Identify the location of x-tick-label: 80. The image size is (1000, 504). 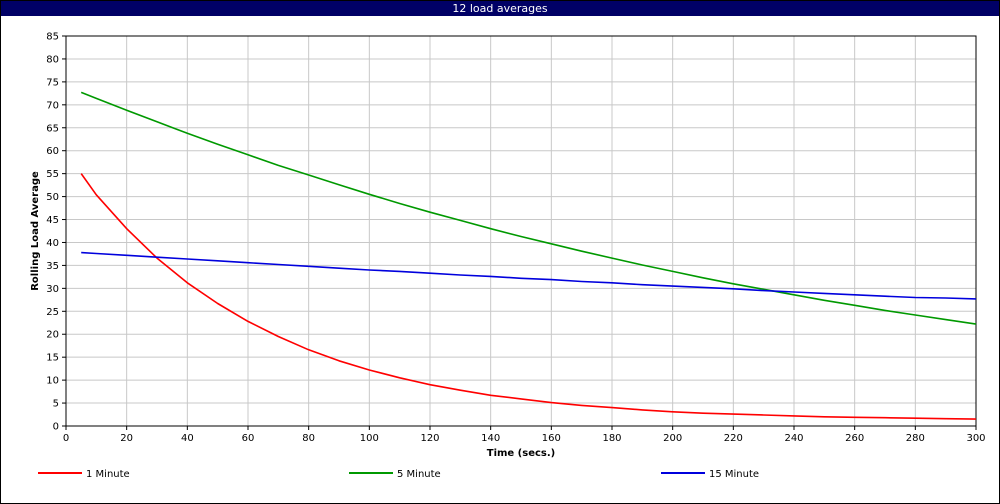
(308, 438).